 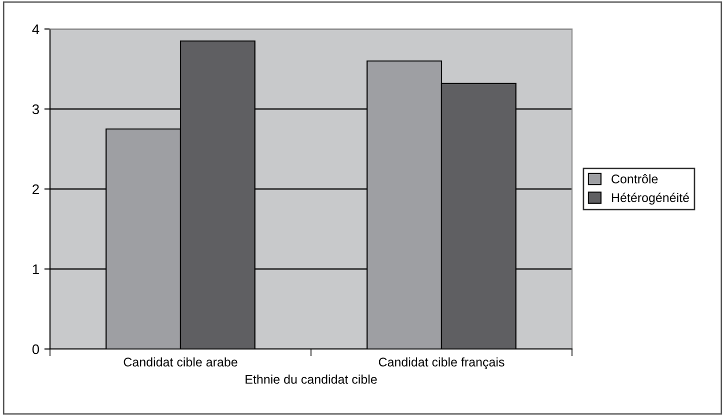 What do you see at coordinates (35, 269) in the screenshot?
I see `y-tick-label: 1` at bounding box center [35, 269].